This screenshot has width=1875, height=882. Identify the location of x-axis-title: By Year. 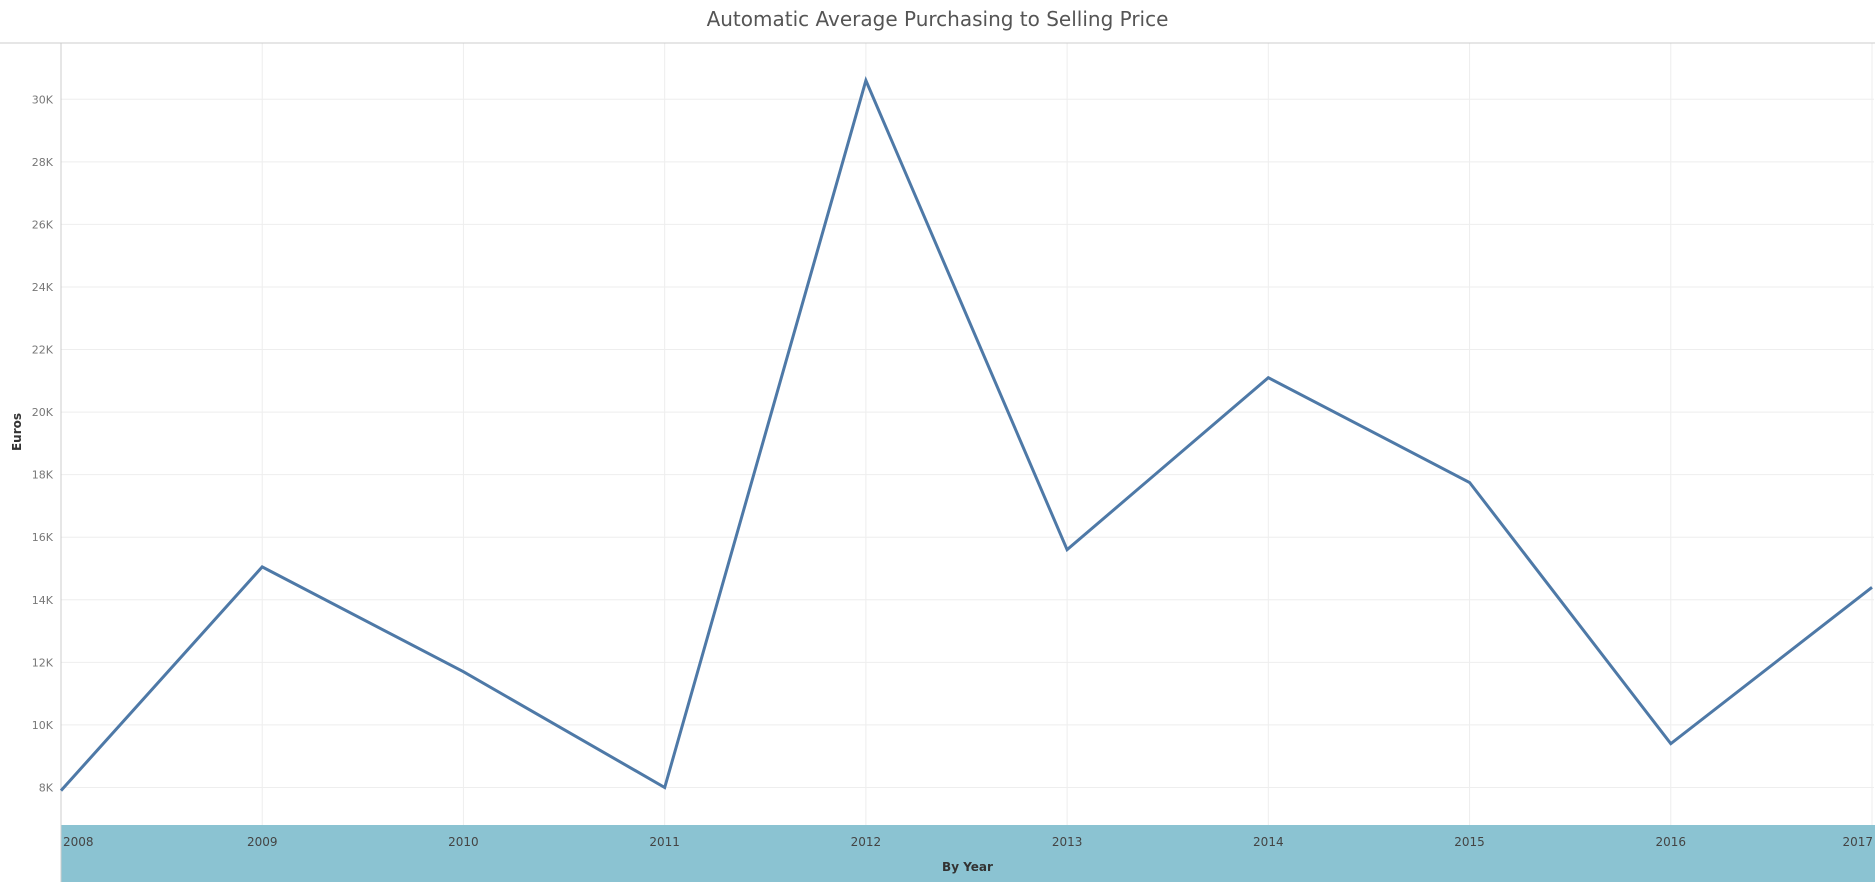
(967, 867).